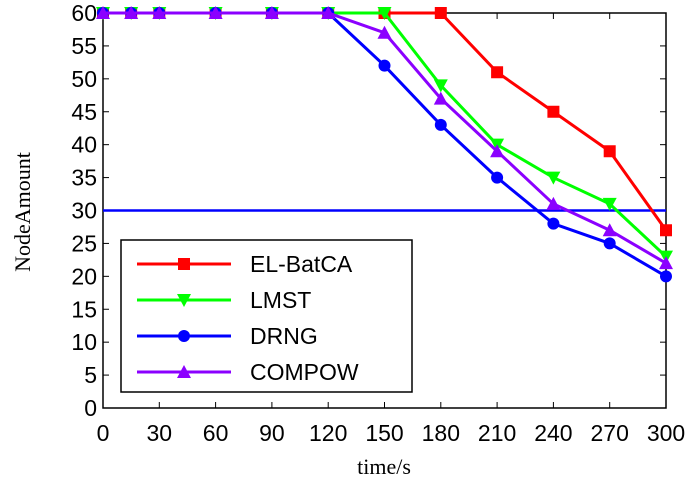 The width and height of the screenshot is (693, 484). Describe the element at coordinates (84, 13) in the screenshot. I see `y-tick-label: 60` at that location.